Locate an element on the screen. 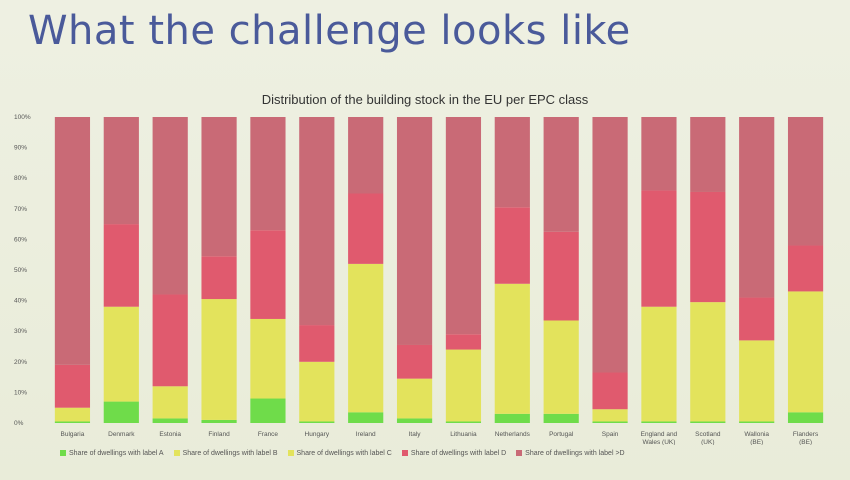 Image resolution: width=850 pixels, height=480 pixels. y-axis: 0% 10% 20% 30% 40% 50% 60% 70% 80% 90% 100% is located at coordinates (22, 270).